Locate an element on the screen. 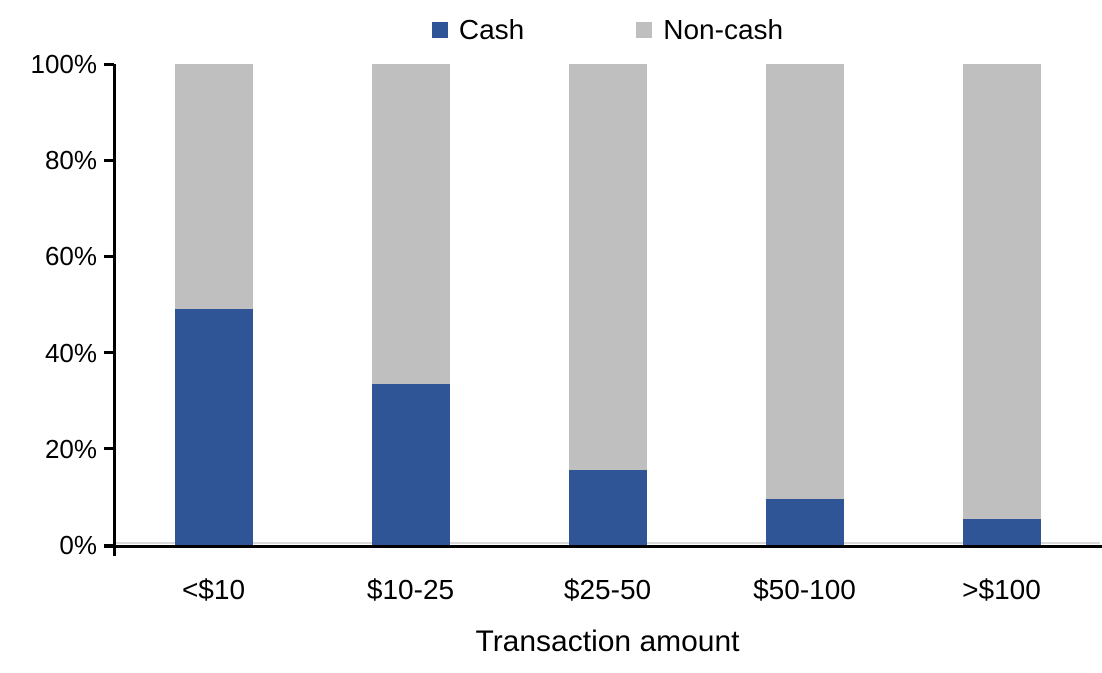 Image resolution: width=1102 pixels, height=673 pixels. y-tick-label: 0% is located at coordinates (78, 545).